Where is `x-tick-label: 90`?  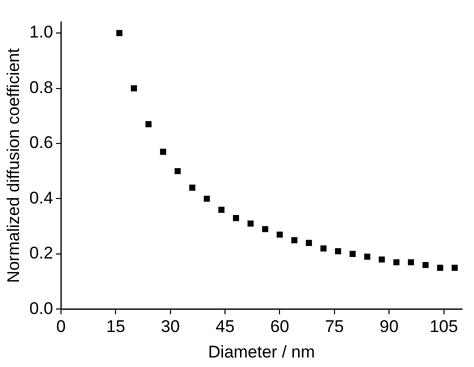 x-tick-label: 90 is located at coordinates (389, 326).